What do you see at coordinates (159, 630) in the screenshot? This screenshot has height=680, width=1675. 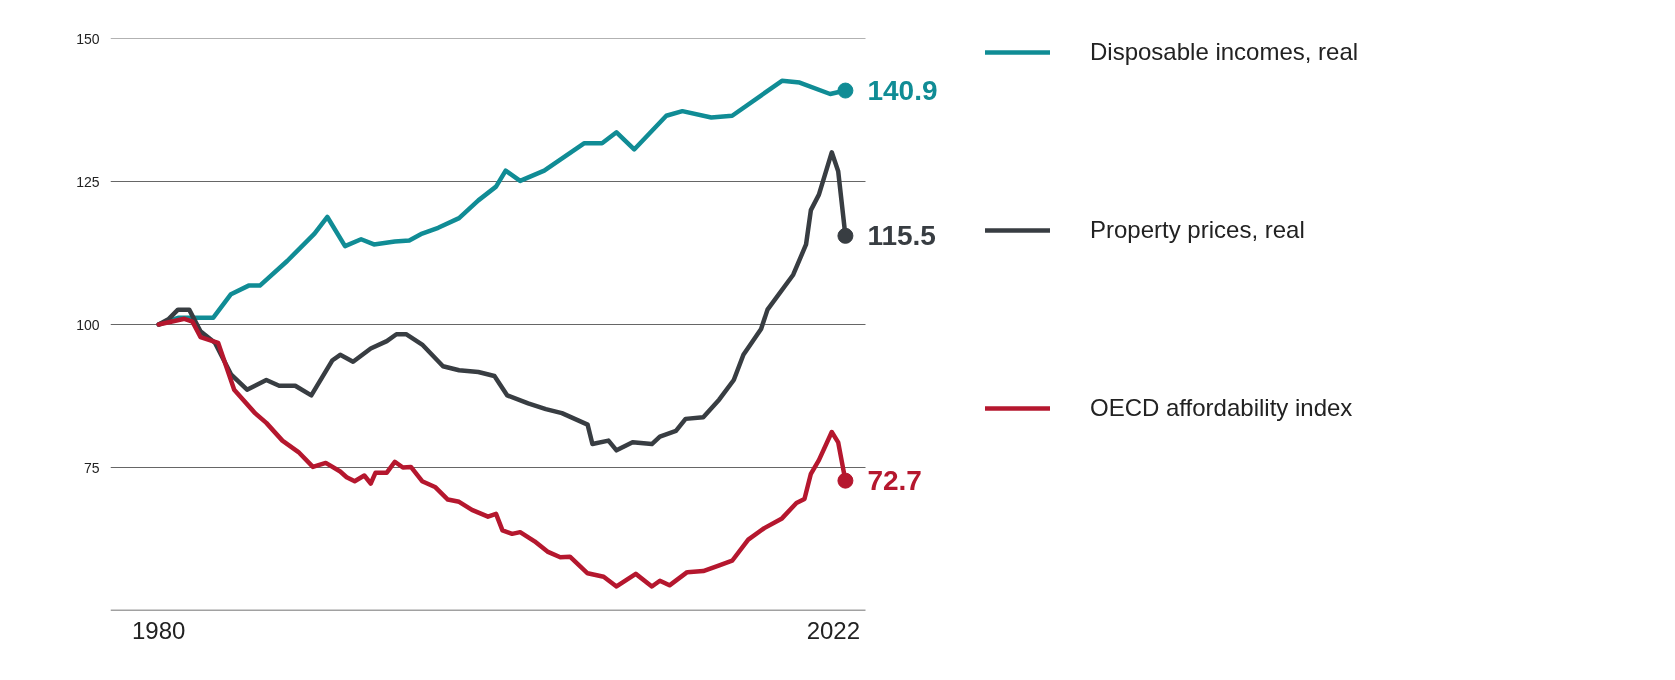 I see `x-tick-label: 1980` at bounding box center [159, 630].